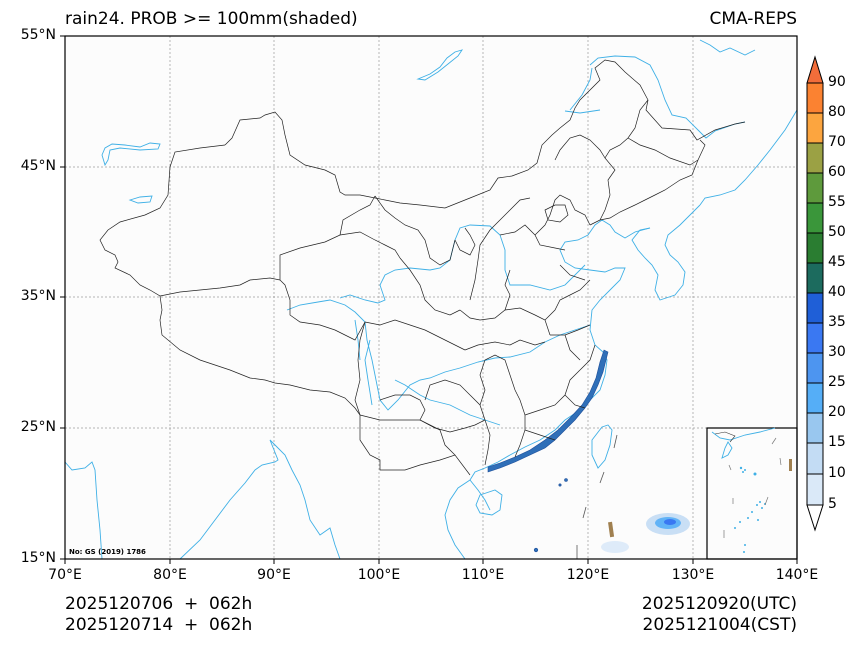  I want to click on map-approval-note: No: GS (2019) 1786, so click(107, 552).